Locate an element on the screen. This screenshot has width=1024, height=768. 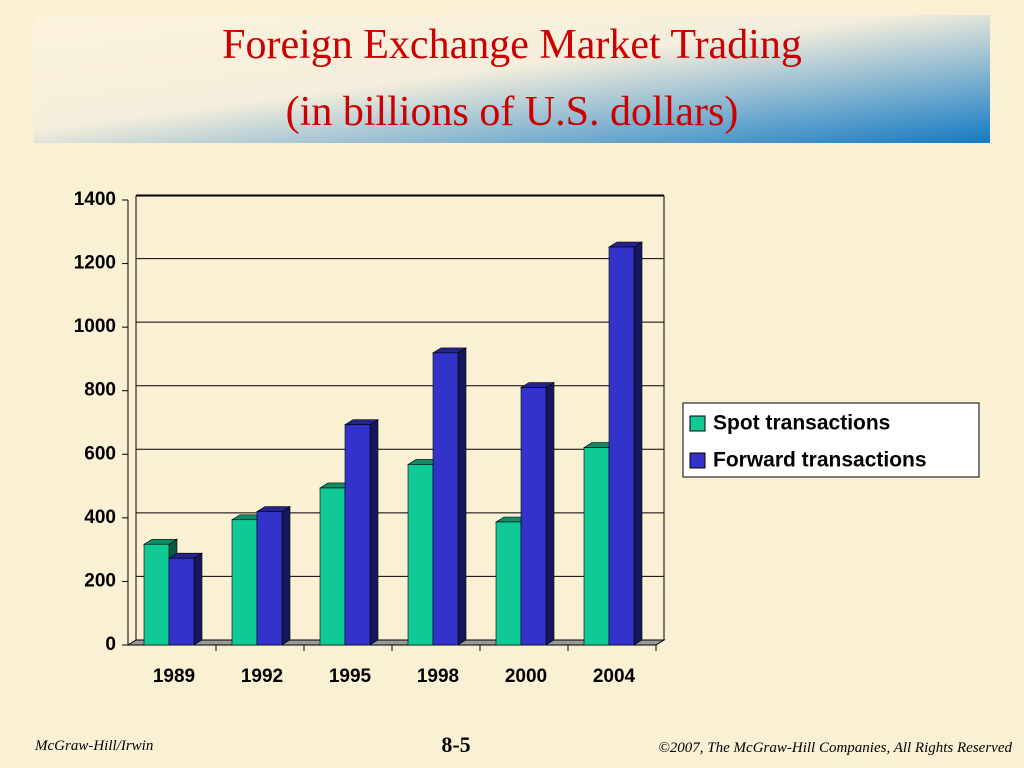
x-tick-label: 1989 is located at coordinates (174, 676).